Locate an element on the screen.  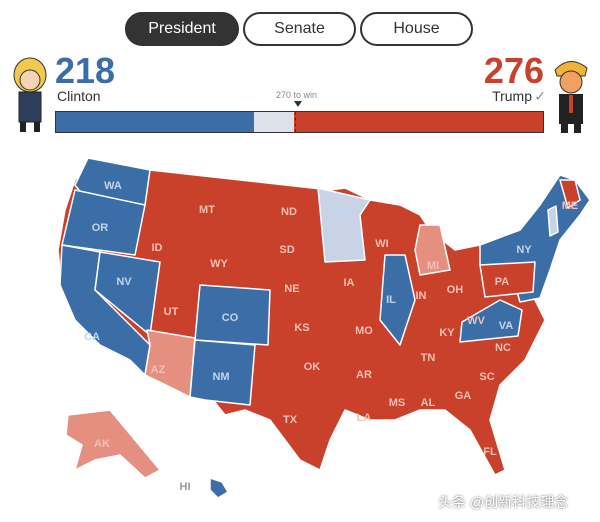
state-label: MI is located at coordinates (433, 266).